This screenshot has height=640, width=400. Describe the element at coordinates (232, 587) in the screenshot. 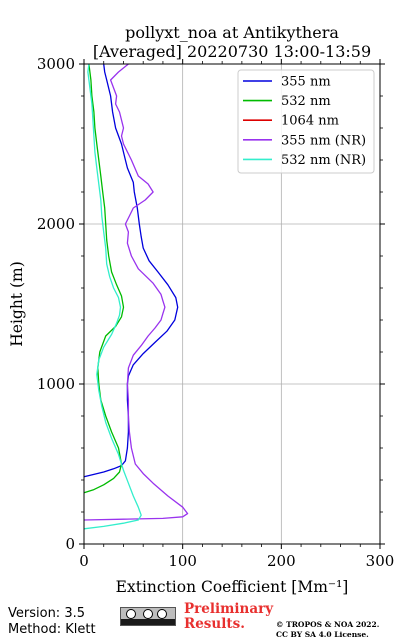

I see `x-axis-label: Extinction Coefficient [Mm⁻¹]` at that location.